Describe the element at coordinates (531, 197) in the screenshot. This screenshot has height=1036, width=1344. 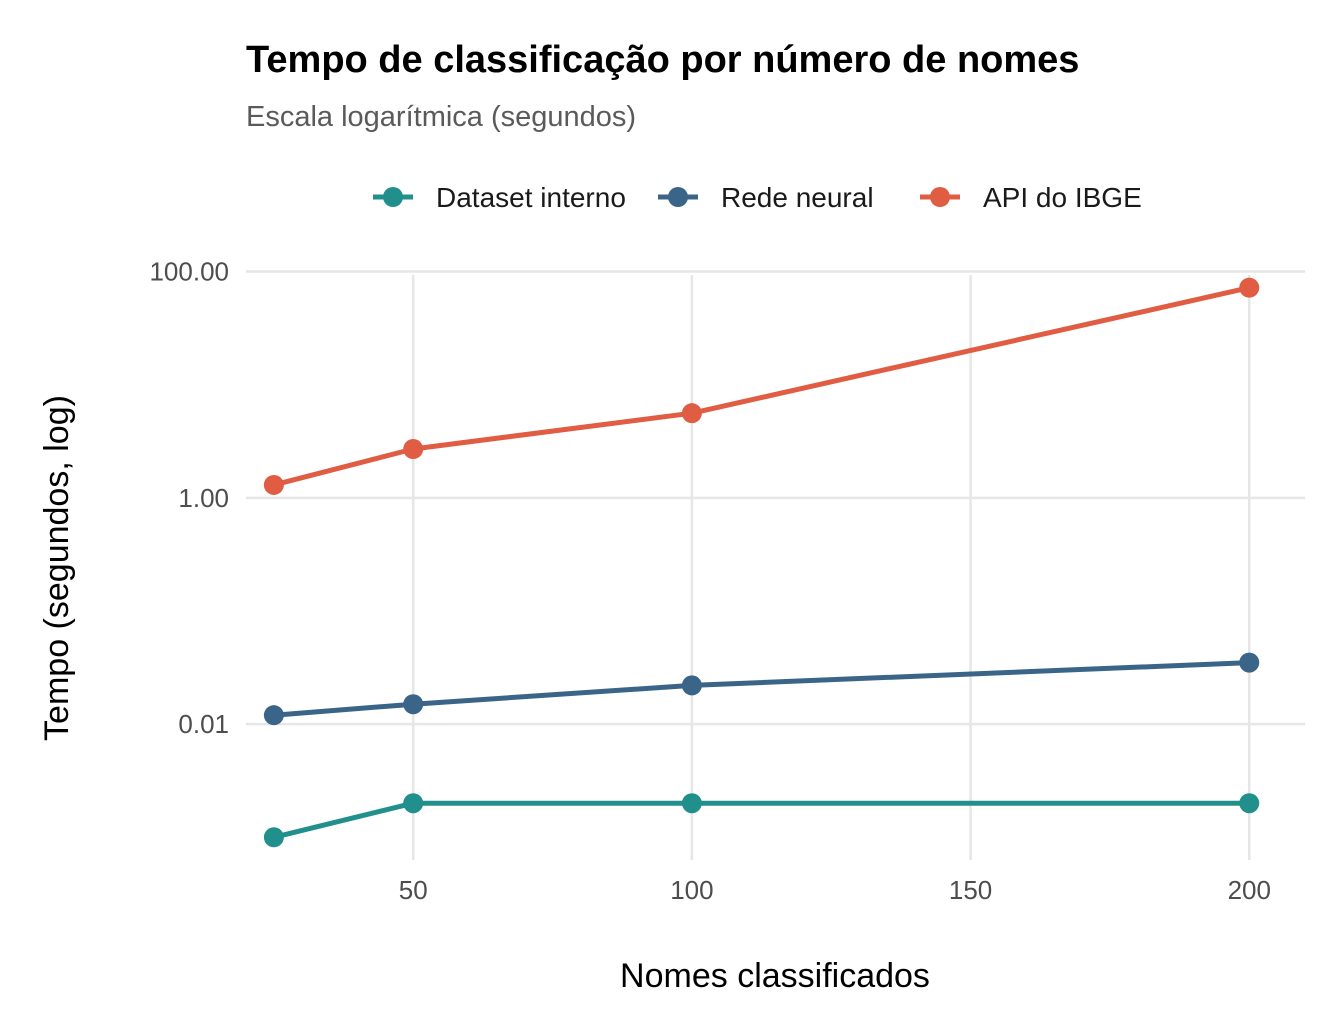
I see `legend-label: Dataset interno` at that location.